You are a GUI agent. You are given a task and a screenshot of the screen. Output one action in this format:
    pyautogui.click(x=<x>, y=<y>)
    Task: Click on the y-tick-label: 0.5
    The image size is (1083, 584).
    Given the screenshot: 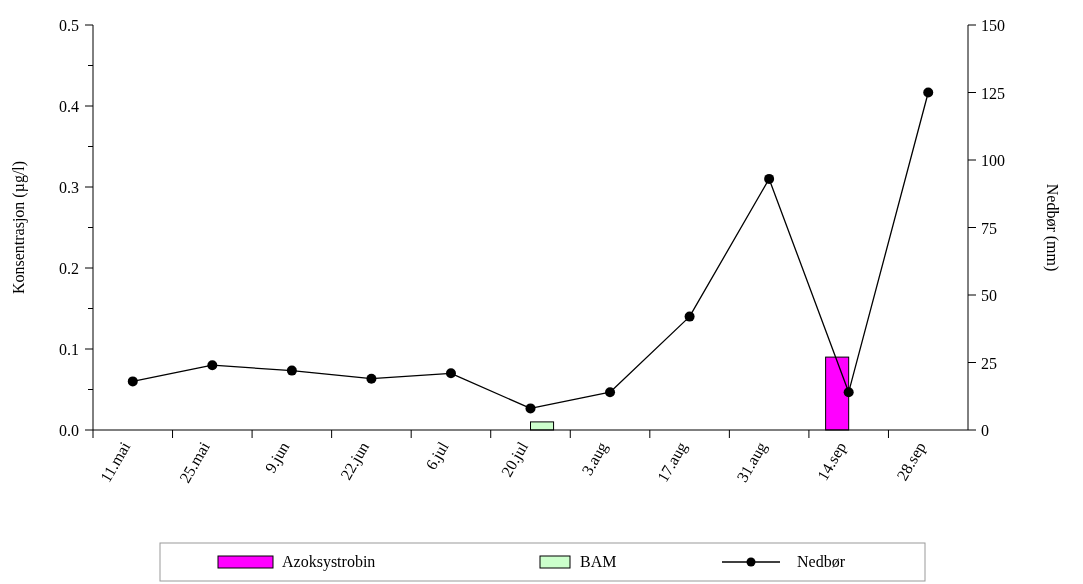 What is the action you would take?
    pyautogui.click(x=69, y=25)
    